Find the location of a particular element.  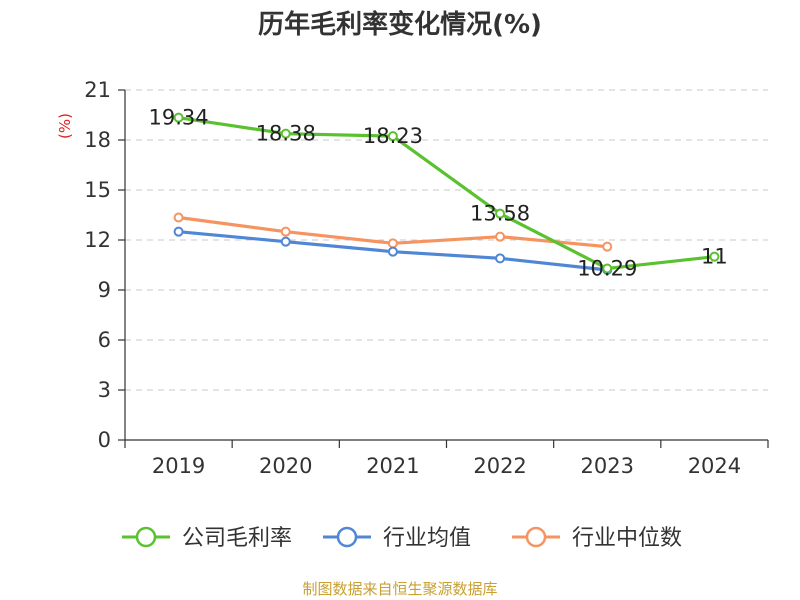

legend-label: 行业均值 is located at coordinates (427, 538).